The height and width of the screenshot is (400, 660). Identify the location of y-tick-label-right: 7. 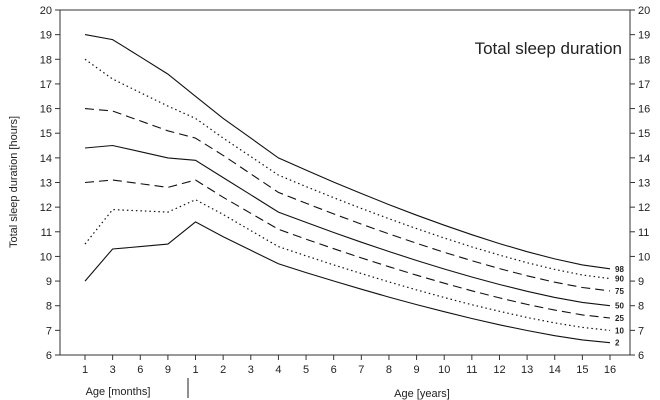
(641, 331).